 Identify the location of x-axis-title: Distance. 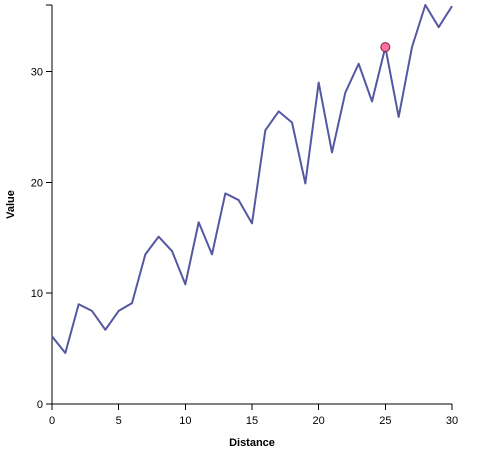
(252, 443).